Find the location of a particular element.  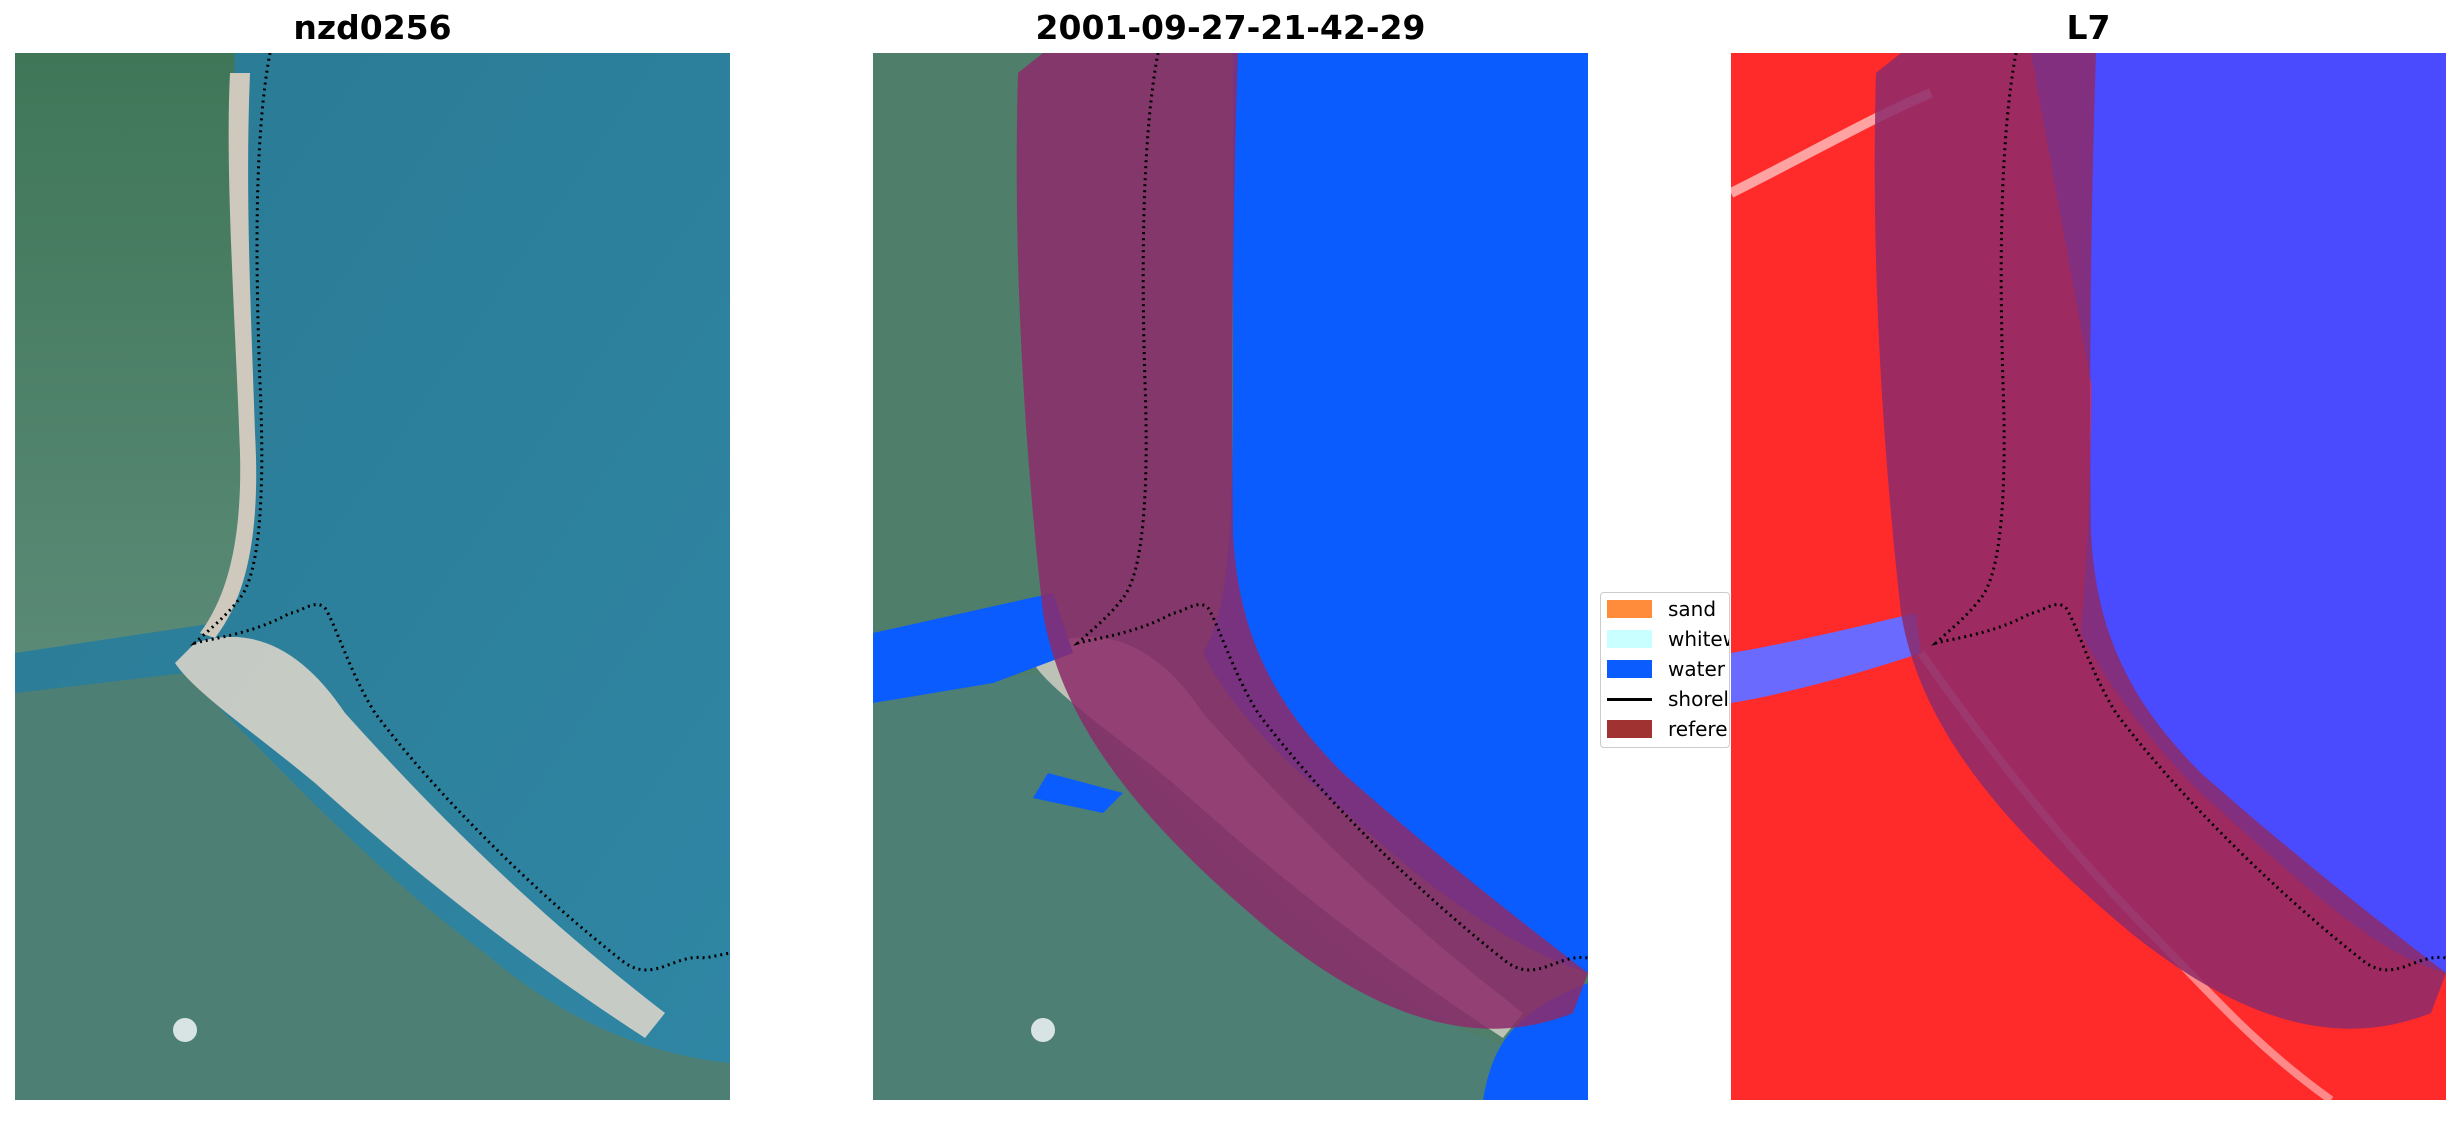

shoreline-swatch is located at coordinates (1629, 699).